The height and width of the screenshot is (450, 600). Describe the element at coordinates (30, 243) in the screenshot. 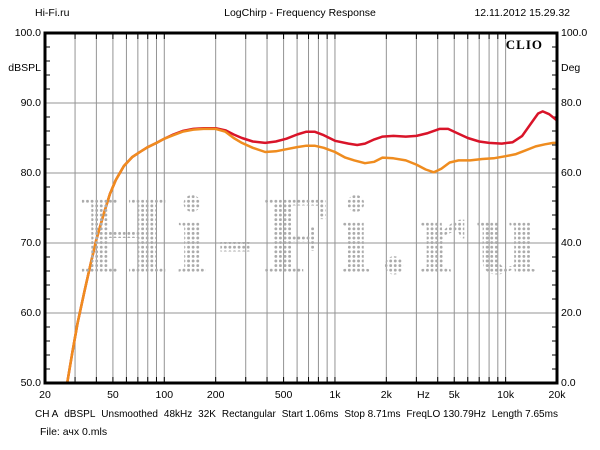

I see `y-tick-label-left: 70.0` at that location.